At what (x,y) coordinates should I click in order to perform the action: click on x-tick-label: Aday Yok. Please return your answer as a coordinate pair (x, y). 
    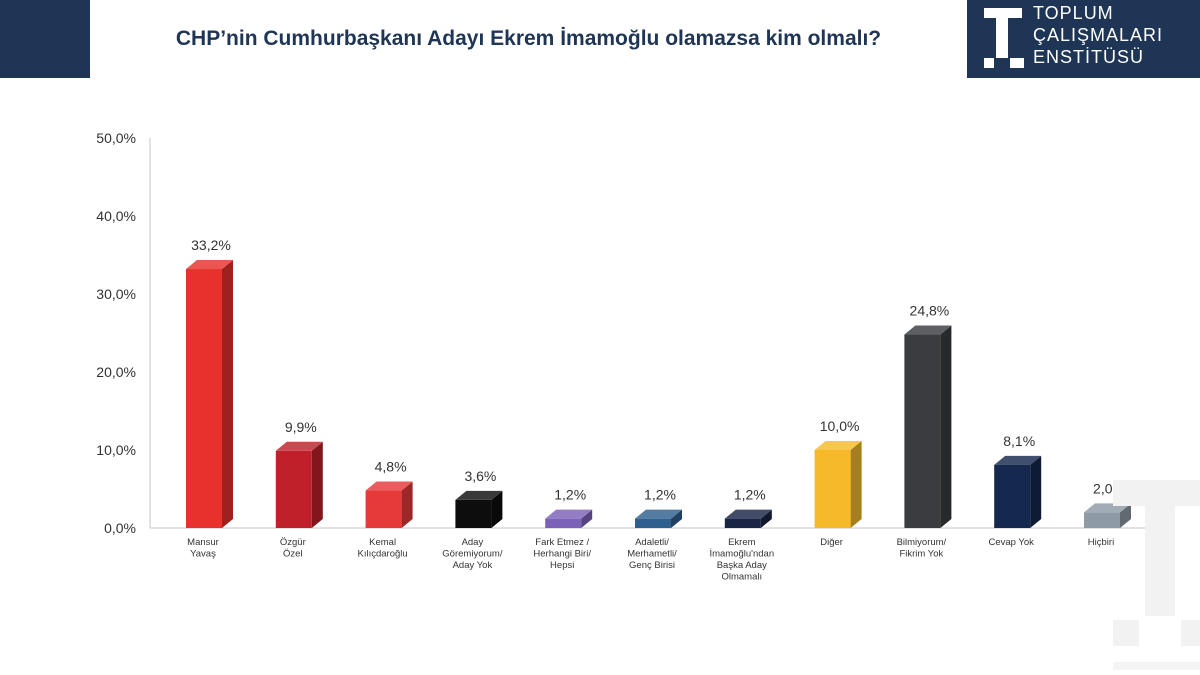
    Looking at the image, I should click on (473, 565).